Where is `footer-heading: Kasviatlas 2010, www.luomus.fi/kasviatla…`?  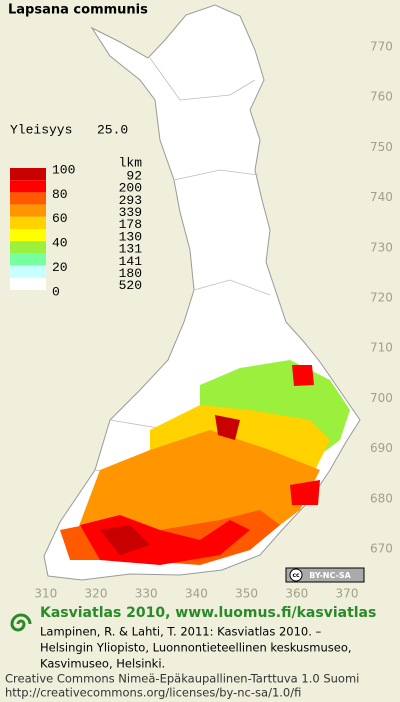 footer-heading: Kasviatlas 2010, www.luomus.fi/kasviatla… is located at coordinates (208, 613).